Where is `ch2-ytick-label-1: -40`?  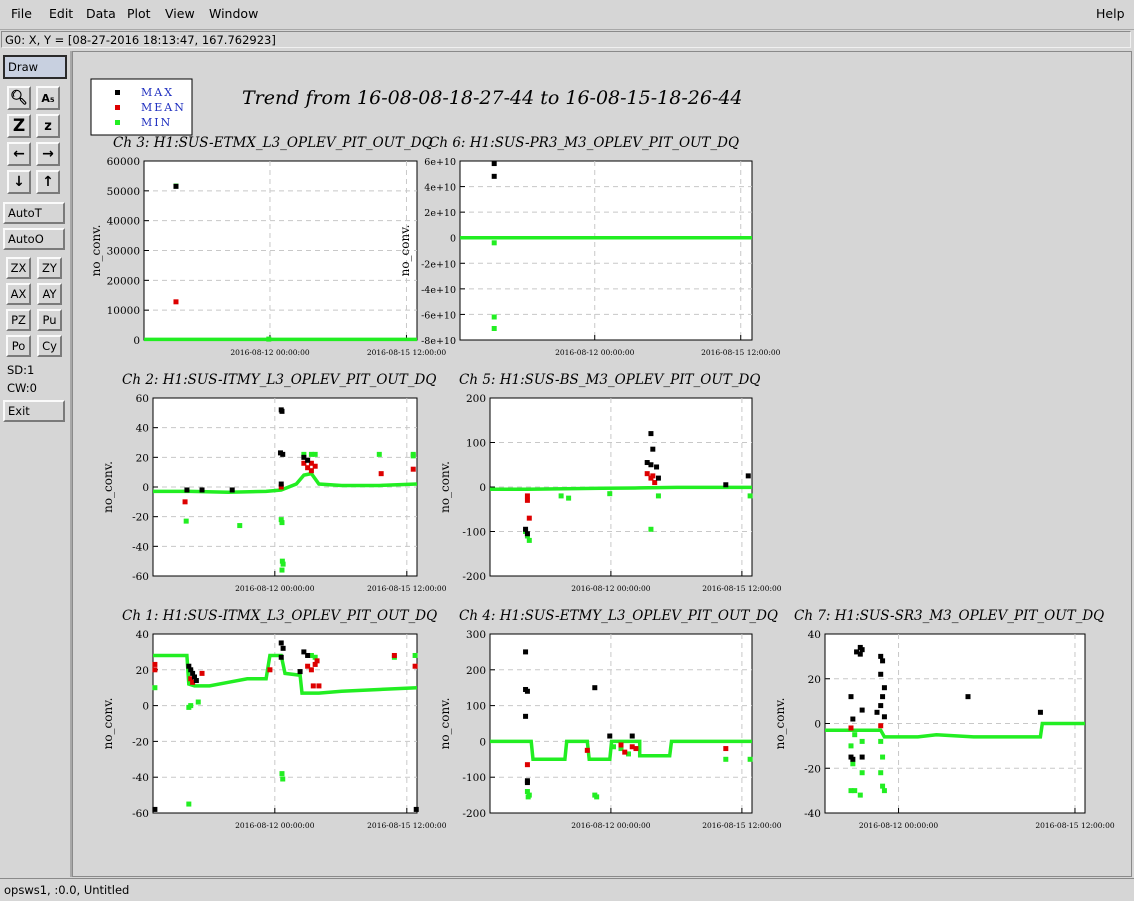 ch2-ytick-label-1: -40 is located at coordinates (140, 547).